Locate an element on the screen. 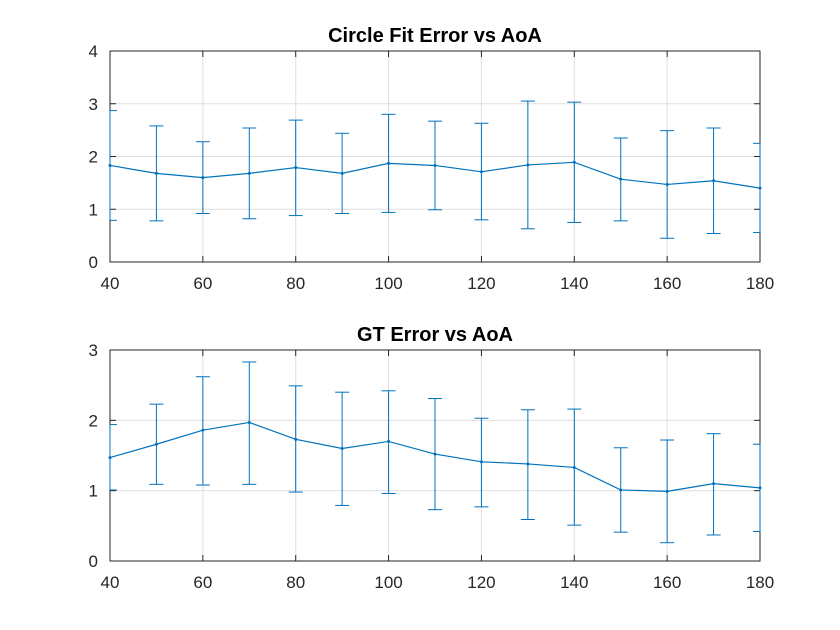  chart-title: GT Error vs AoA is located at coordinates (435, 335).